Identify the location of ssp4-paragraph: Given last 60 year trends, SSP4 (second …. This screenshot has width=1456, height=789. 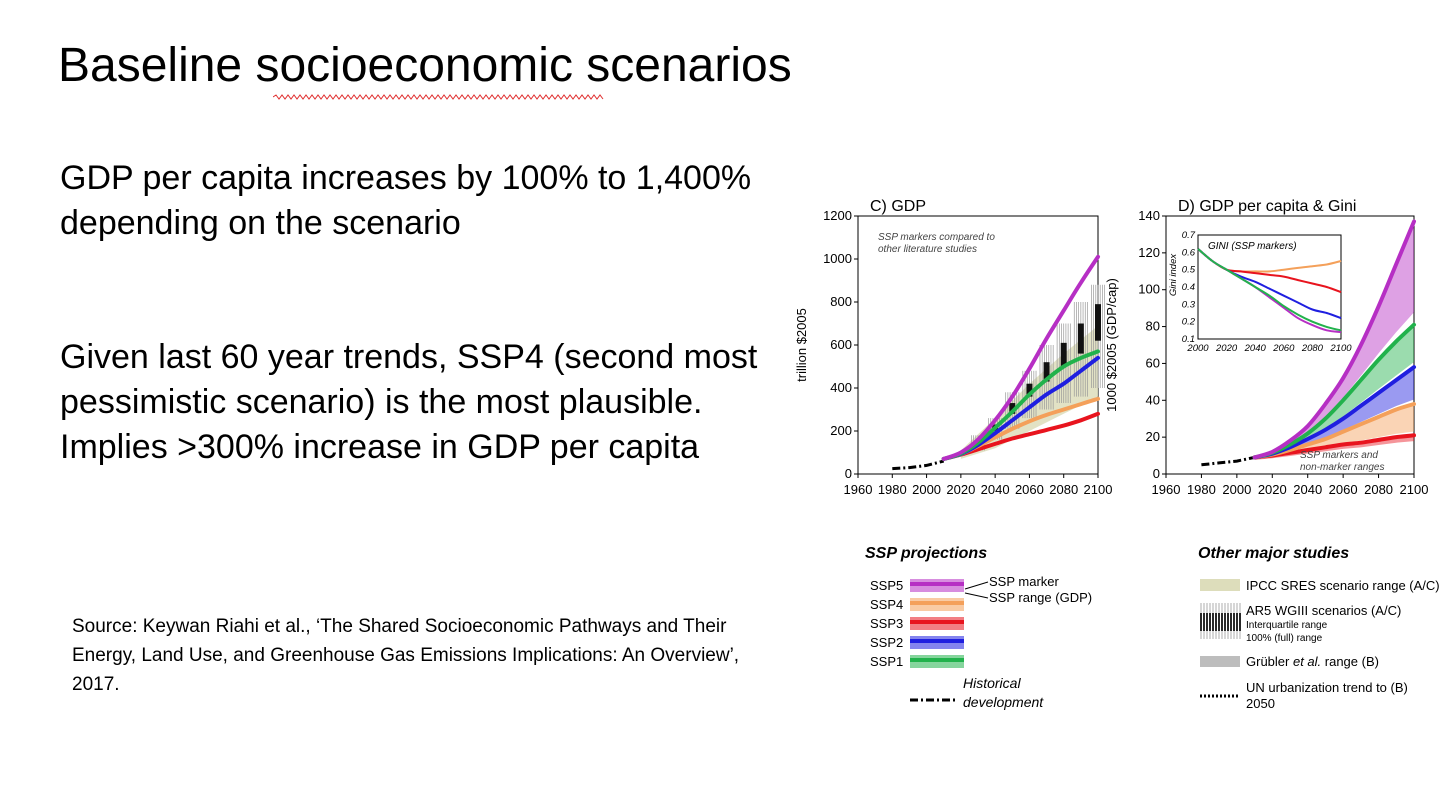
(409, 402).